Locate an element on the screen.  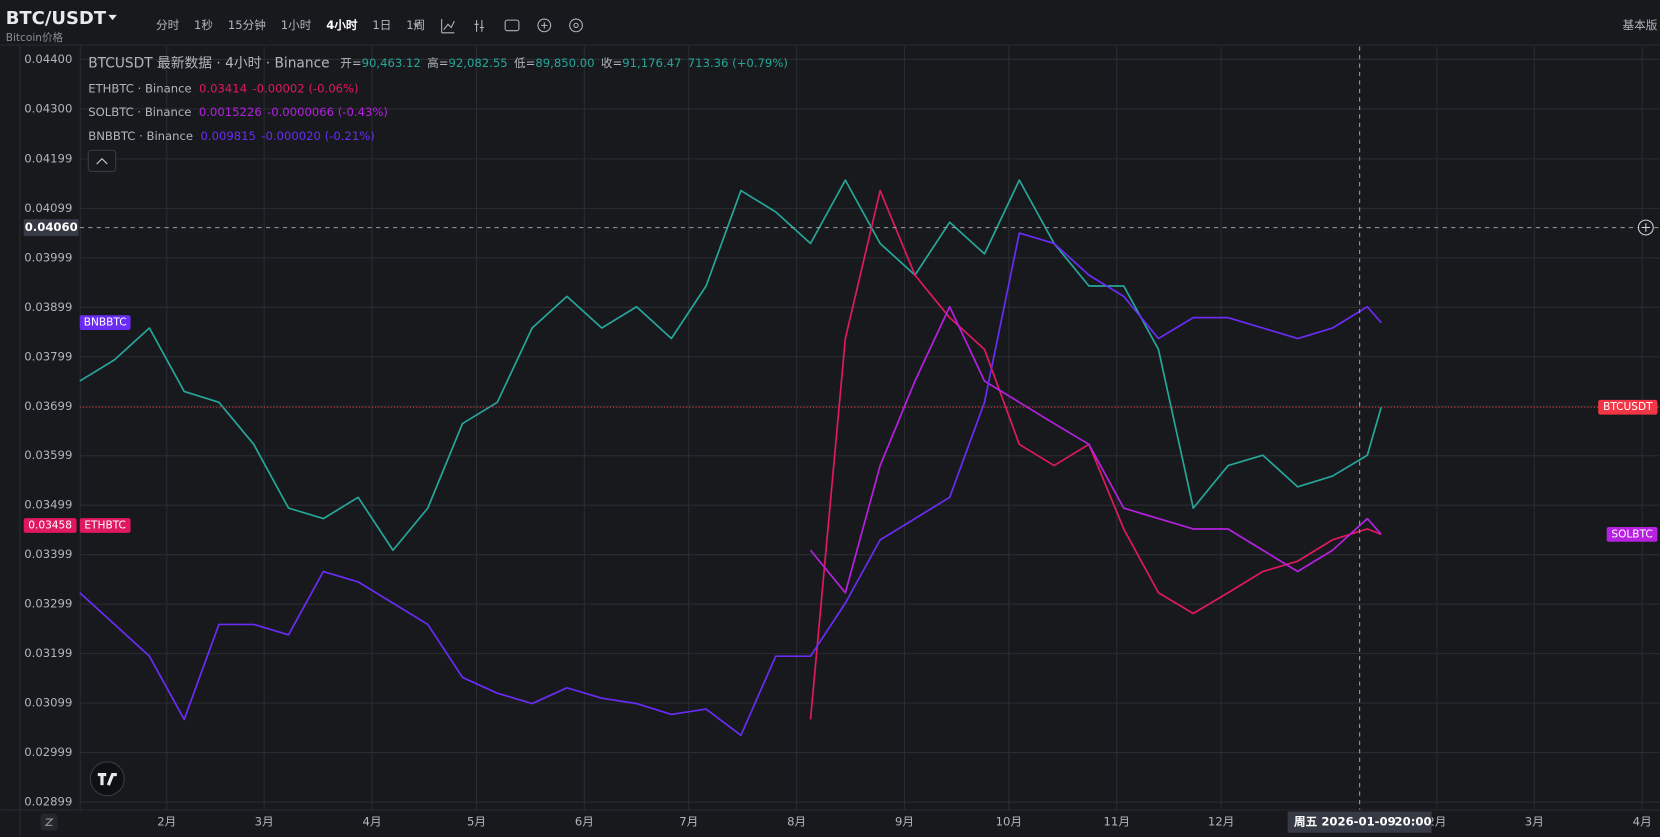
y-tick-label: 0.04400 is located at coordinates (48, 59).